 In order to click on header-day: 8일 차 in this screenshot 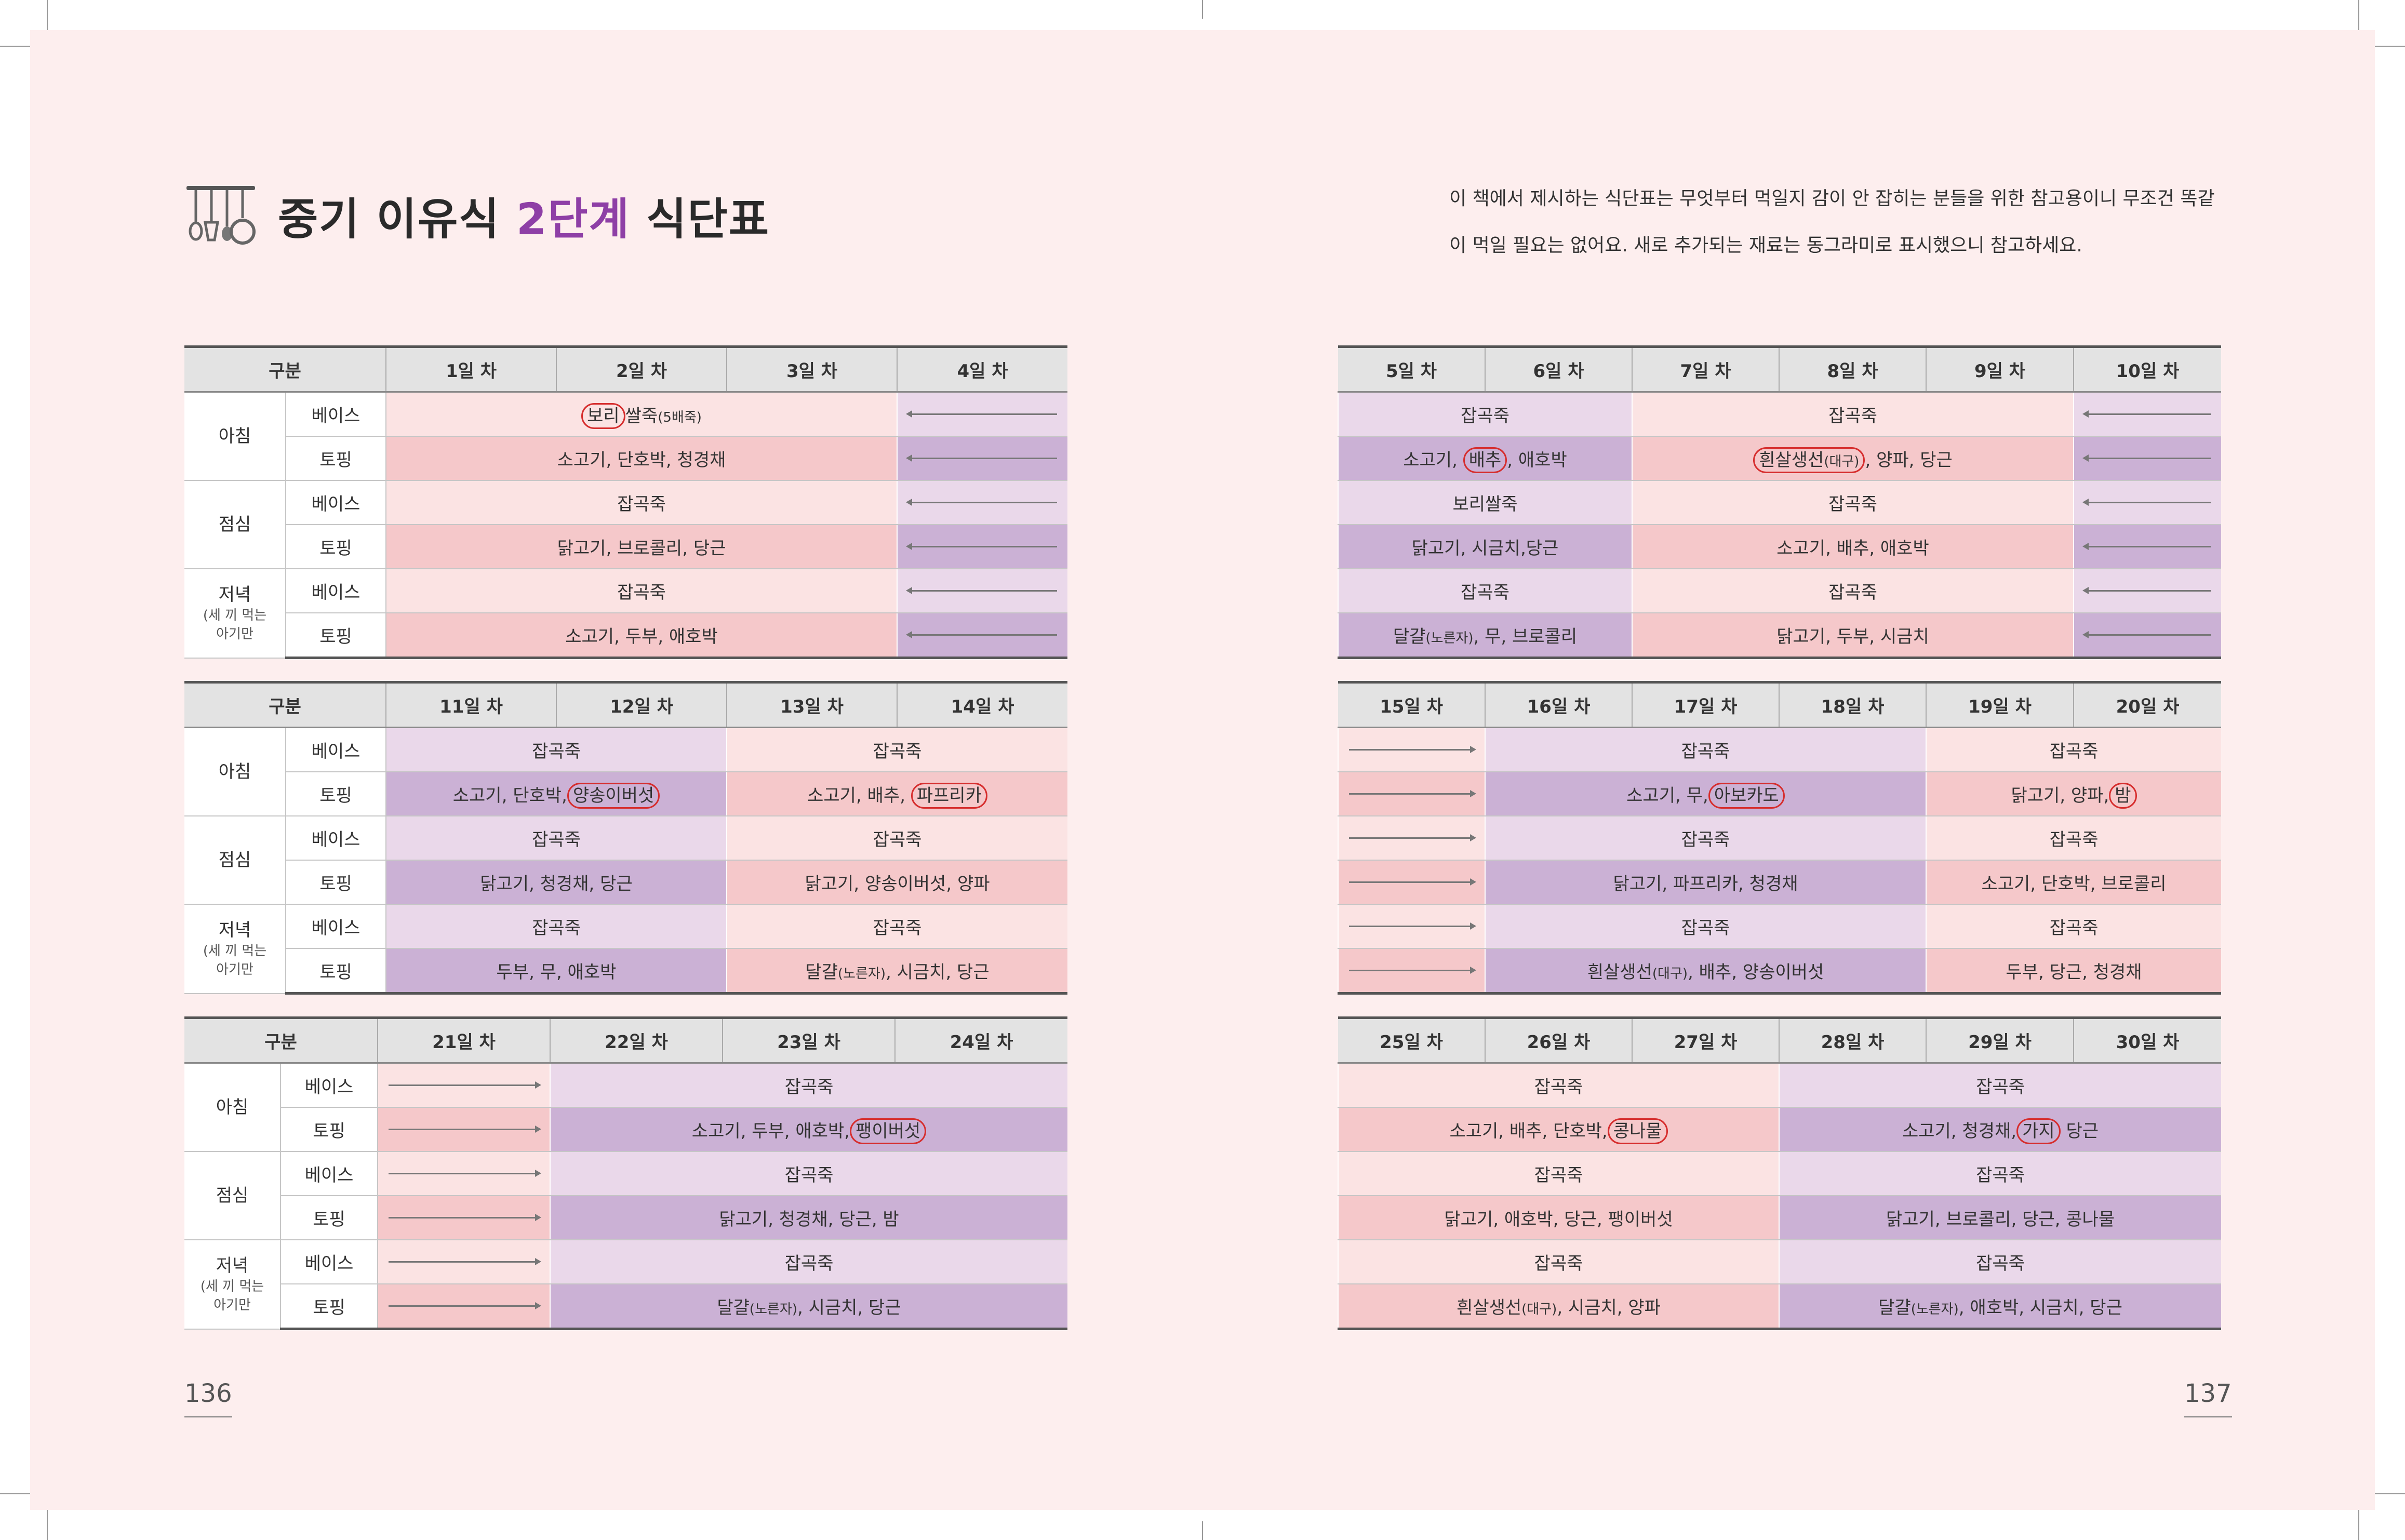, I will do `click(1852, 369)`.